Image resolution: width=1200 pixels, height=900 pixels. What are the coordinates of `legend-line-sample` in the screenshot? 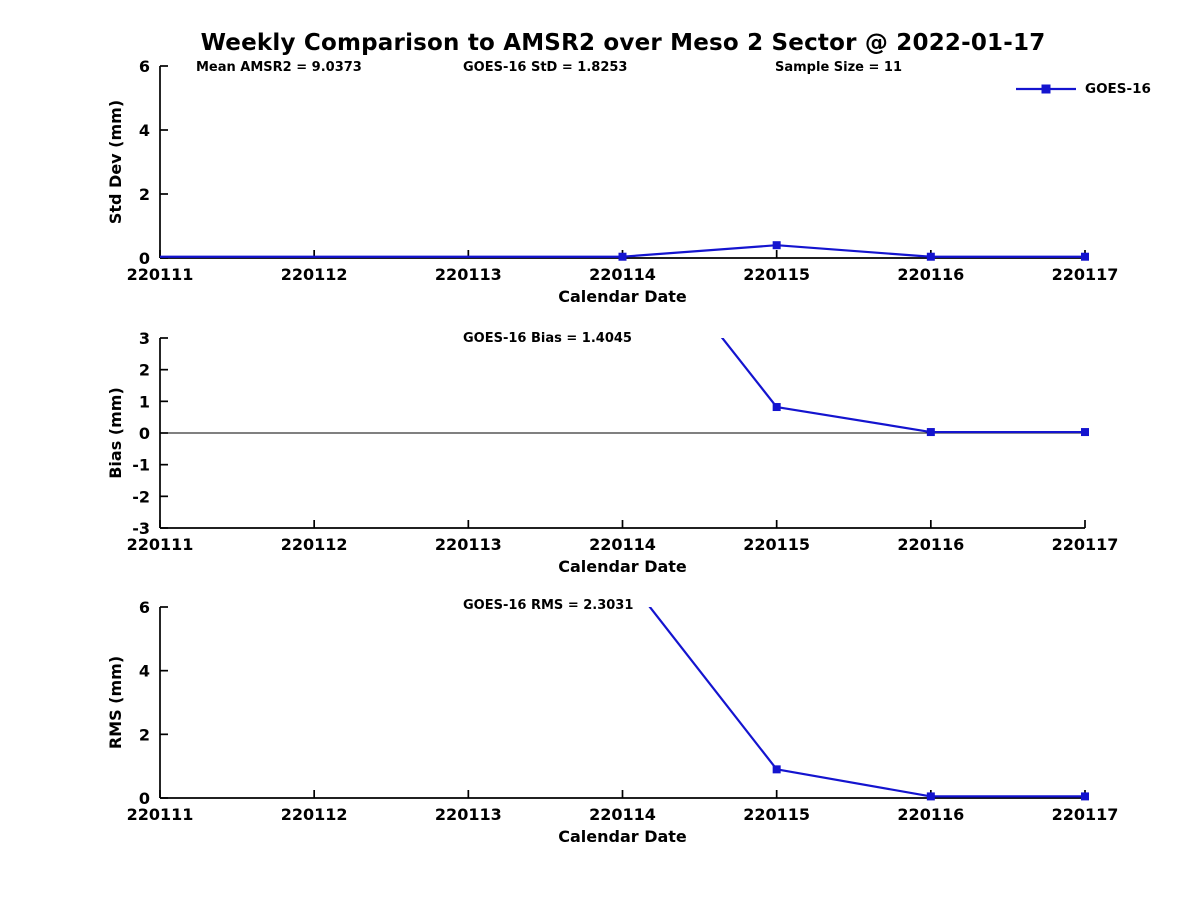 It's located at (1046, 89).